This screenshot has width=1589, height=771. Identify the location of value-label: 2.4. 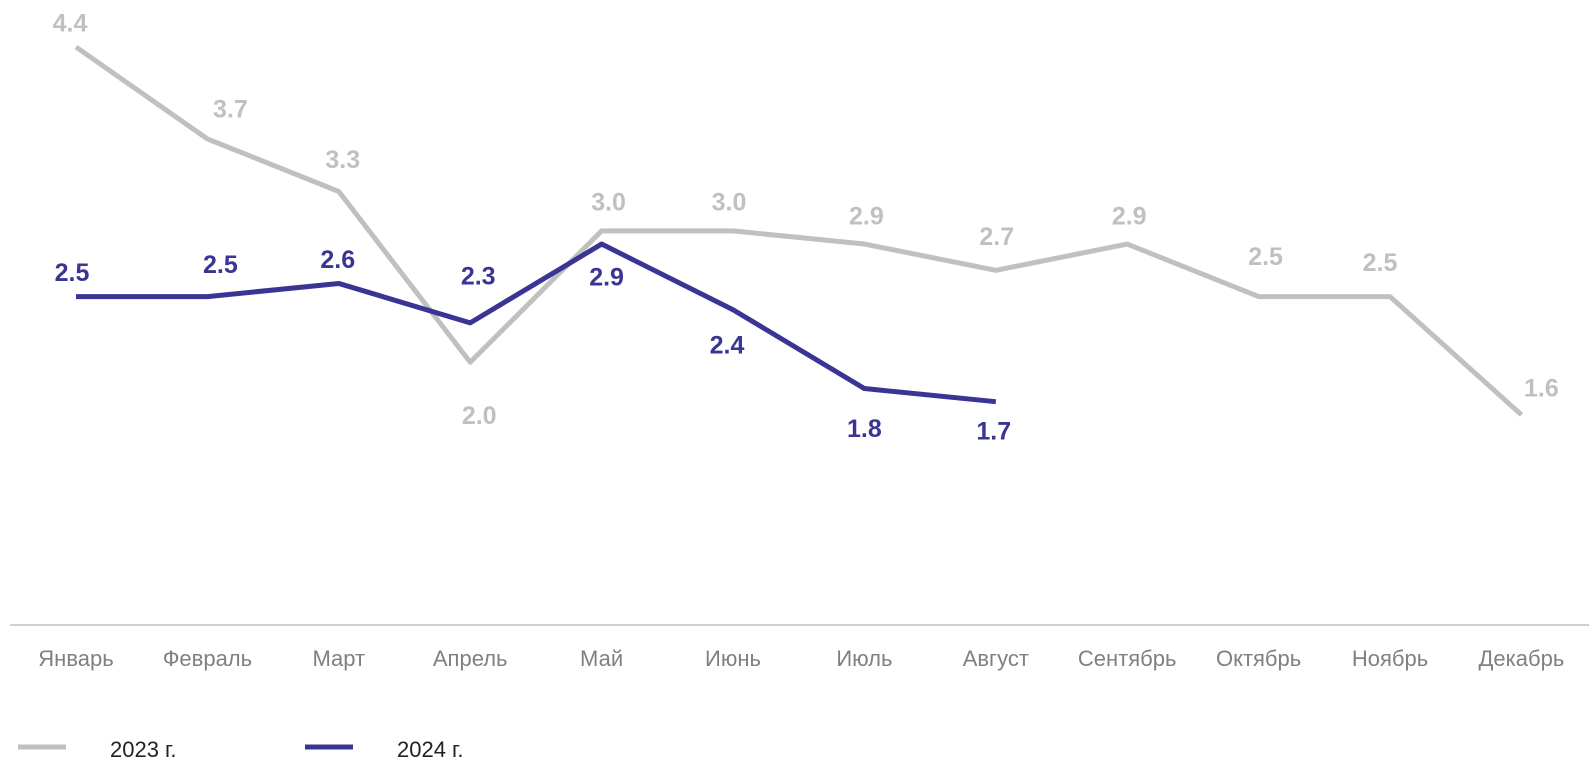
(727, 345).